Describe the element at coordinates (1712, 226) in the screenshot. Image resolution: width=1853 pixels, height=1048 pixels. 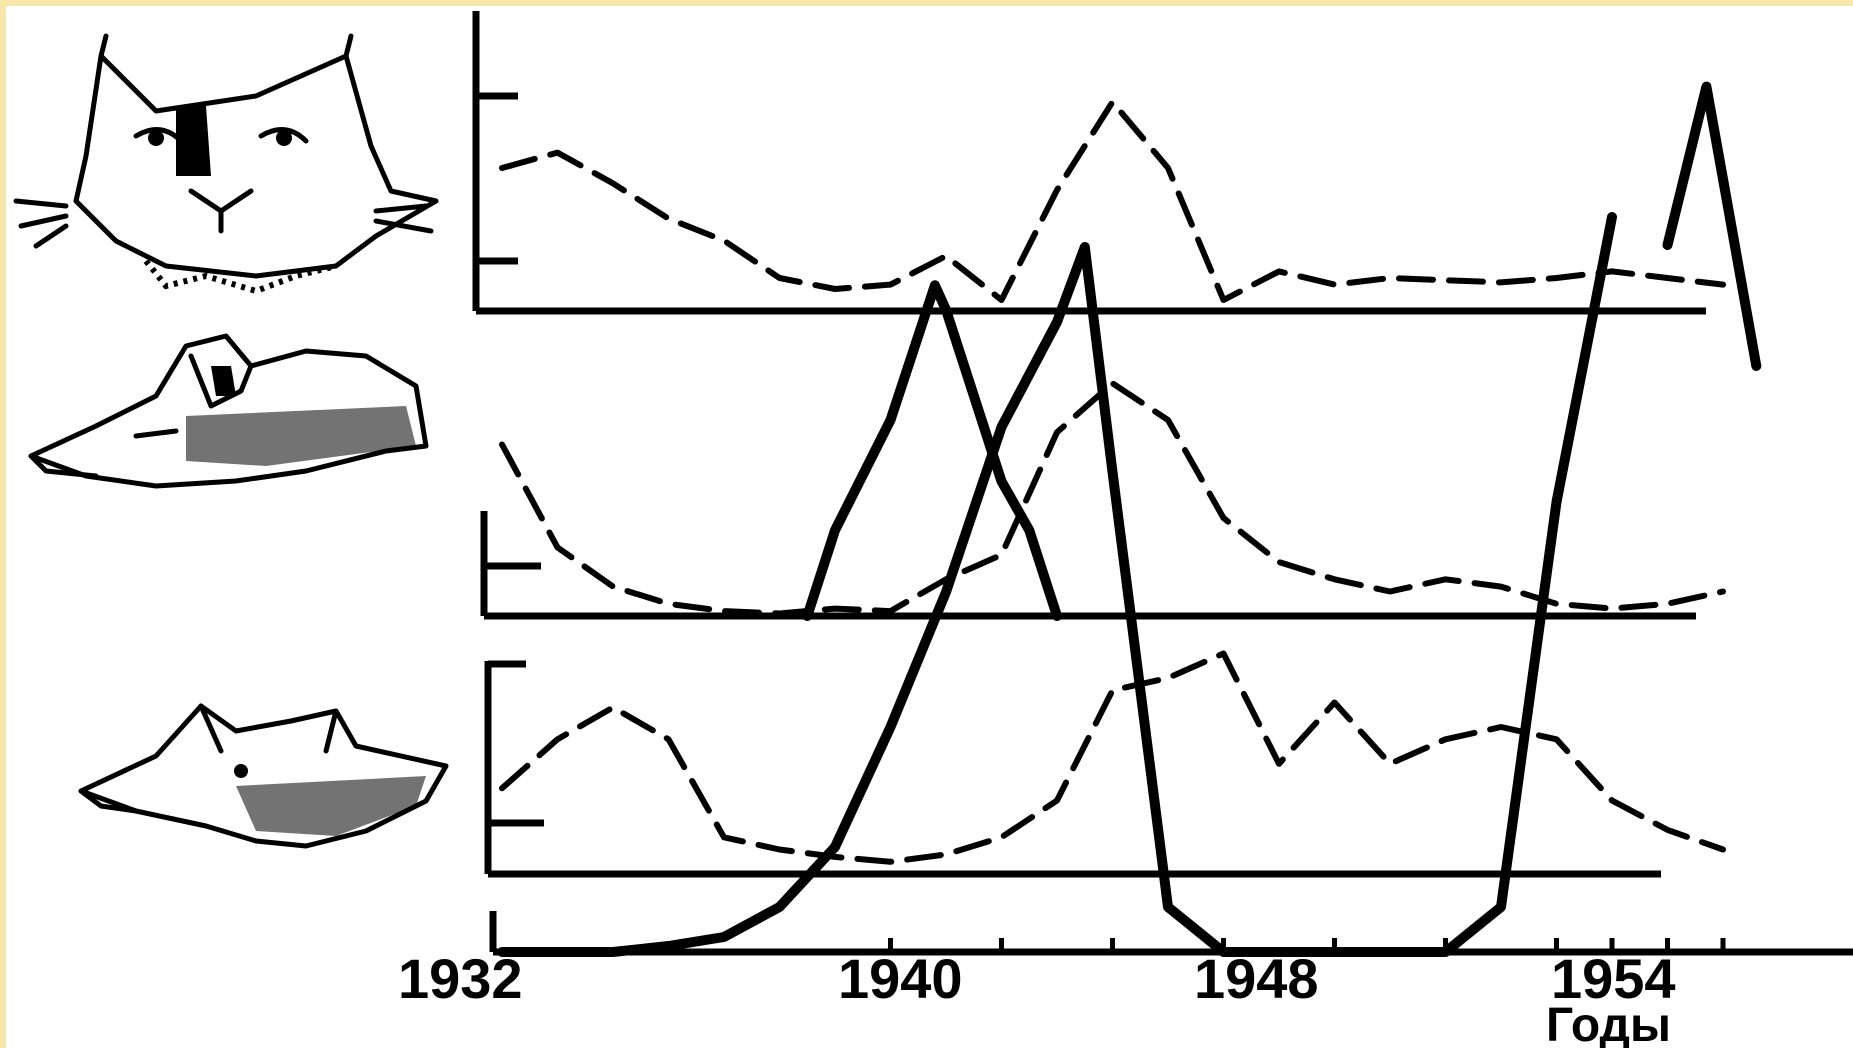
I see `lynx-solid-series-line` at that location.